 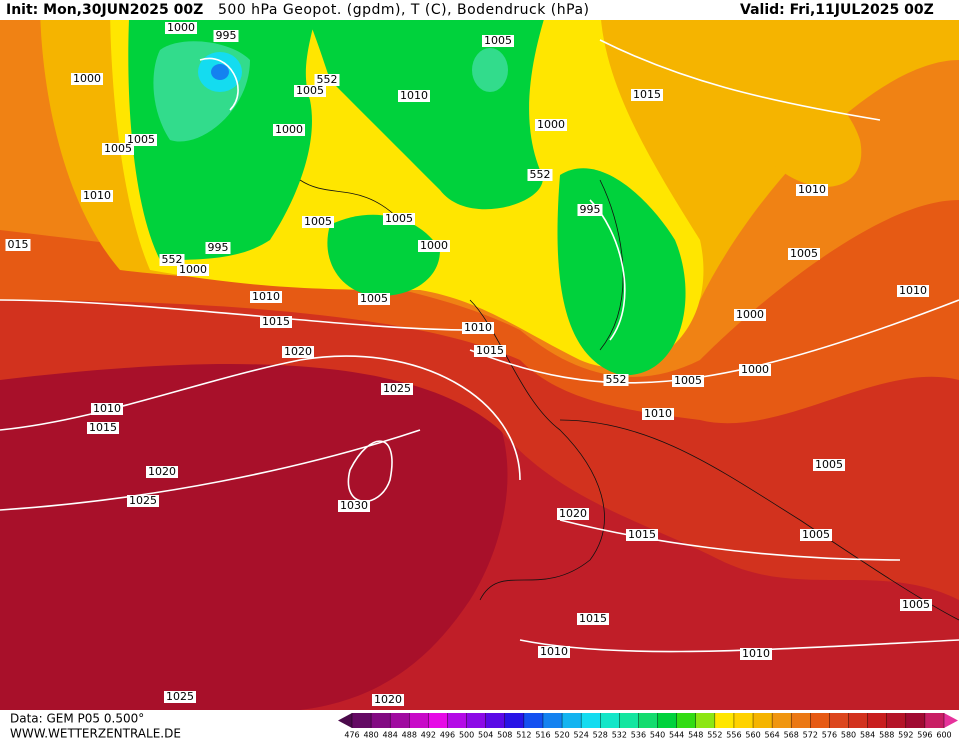 I want to click on init-time: Init: Mon,30JUN2025 00Z, so click(x=104, y=10).